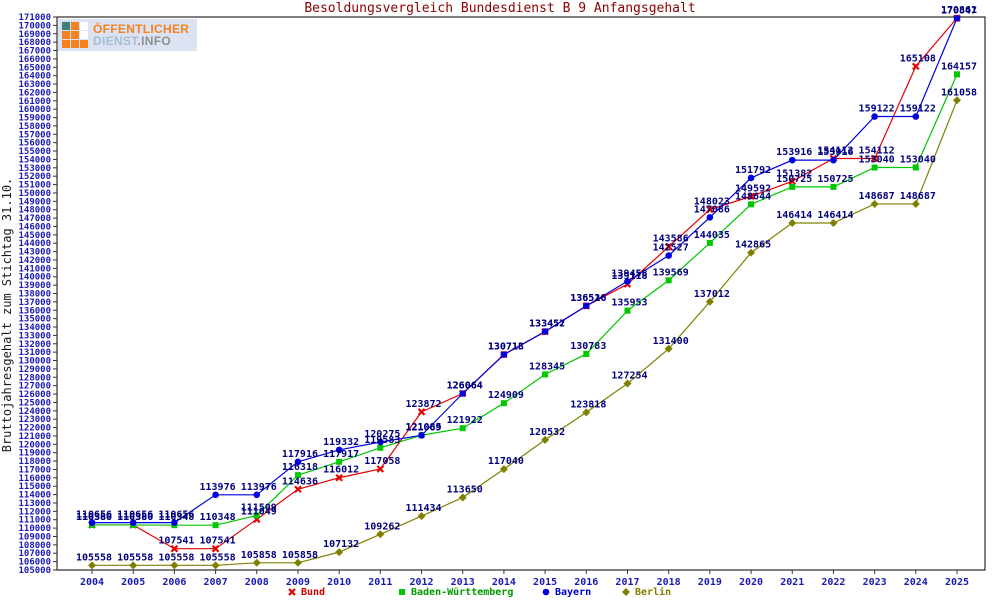 The width and height of the screenshot is (1000, 600). I want to click on x-tick-label: 2004, so click(92, 582).